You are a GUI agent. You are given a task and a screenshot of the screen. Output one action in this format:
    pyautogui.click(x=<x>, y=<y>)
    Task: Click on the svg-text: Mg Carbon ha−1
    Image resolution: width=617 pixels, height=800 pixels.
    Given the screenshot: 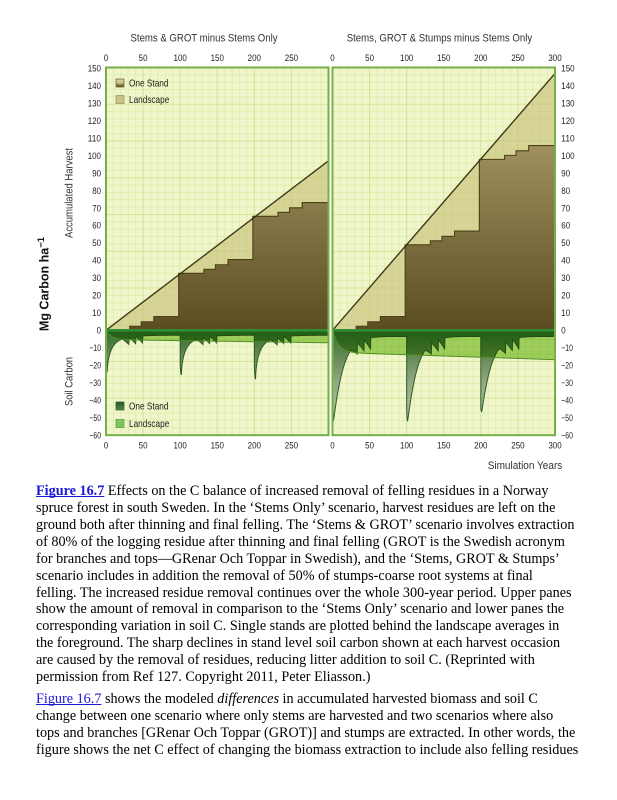 What is the action you would take?
    pyautogui.click(x=44, y=283)
    